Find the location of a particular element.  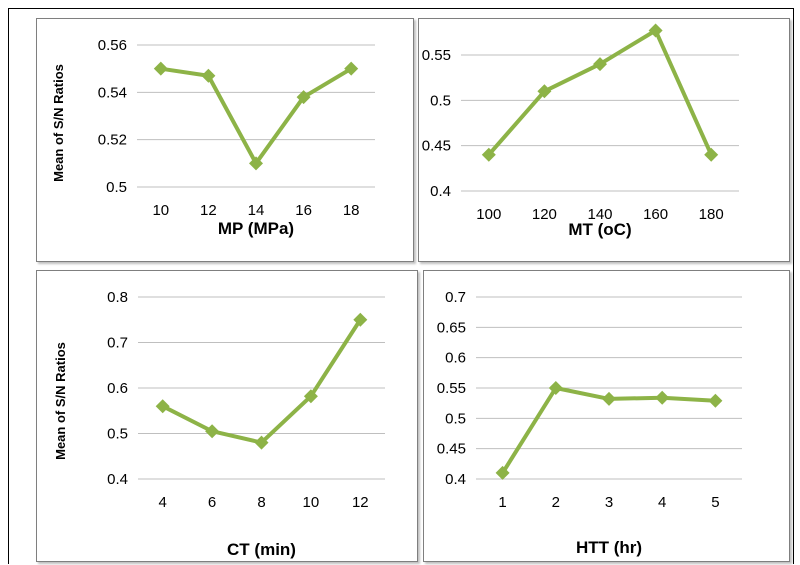

x-tick-label: 8 is located at coordinates (261, 502).